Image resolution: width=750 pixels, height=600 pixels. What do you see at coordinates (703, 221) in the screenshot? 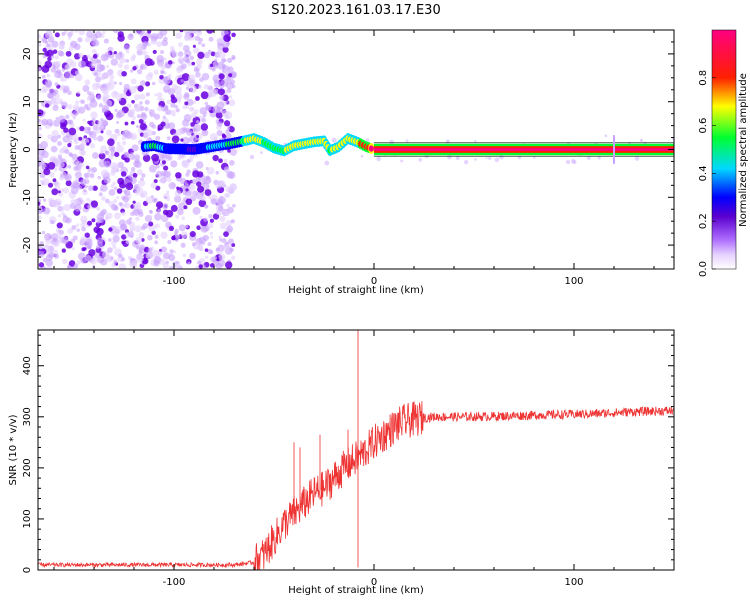
I see `colorbar-tick-label: 0.2` at bounding box center [703, 221].